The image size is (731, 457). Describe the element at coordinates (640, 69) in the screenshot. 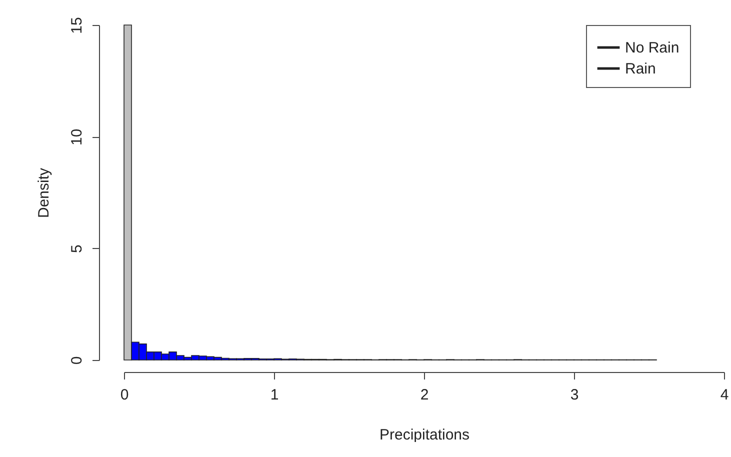

I see `legend-label: Rain` at that location.